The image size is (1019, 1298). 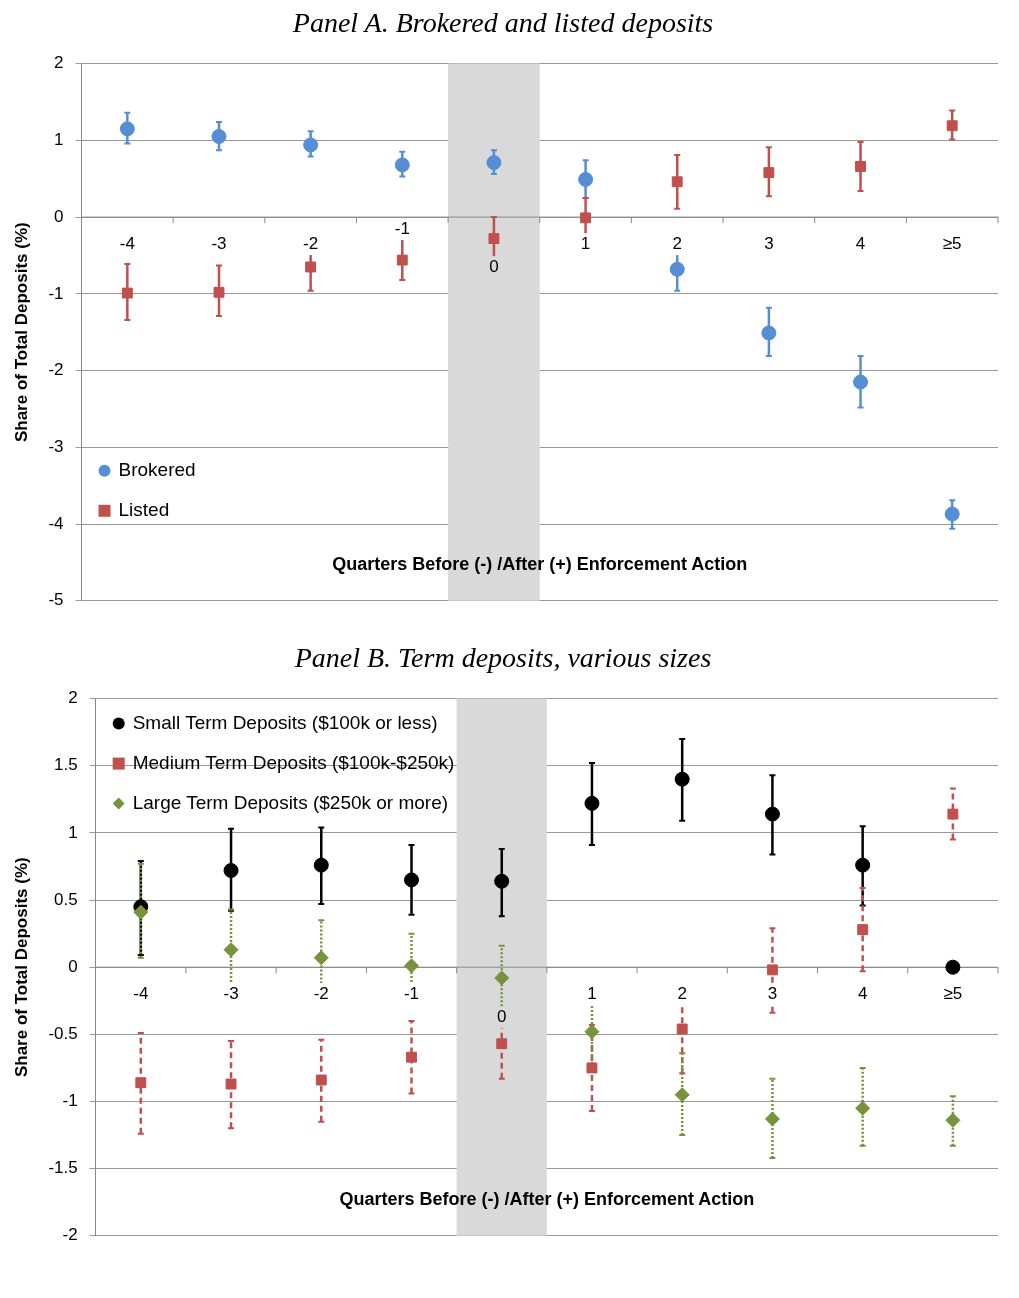 What do you see at coordinates (290, 802) in the screenshot?
I see `legend-label: Large Term Deposits ($250k or more)` at bounding box center [290, 802].